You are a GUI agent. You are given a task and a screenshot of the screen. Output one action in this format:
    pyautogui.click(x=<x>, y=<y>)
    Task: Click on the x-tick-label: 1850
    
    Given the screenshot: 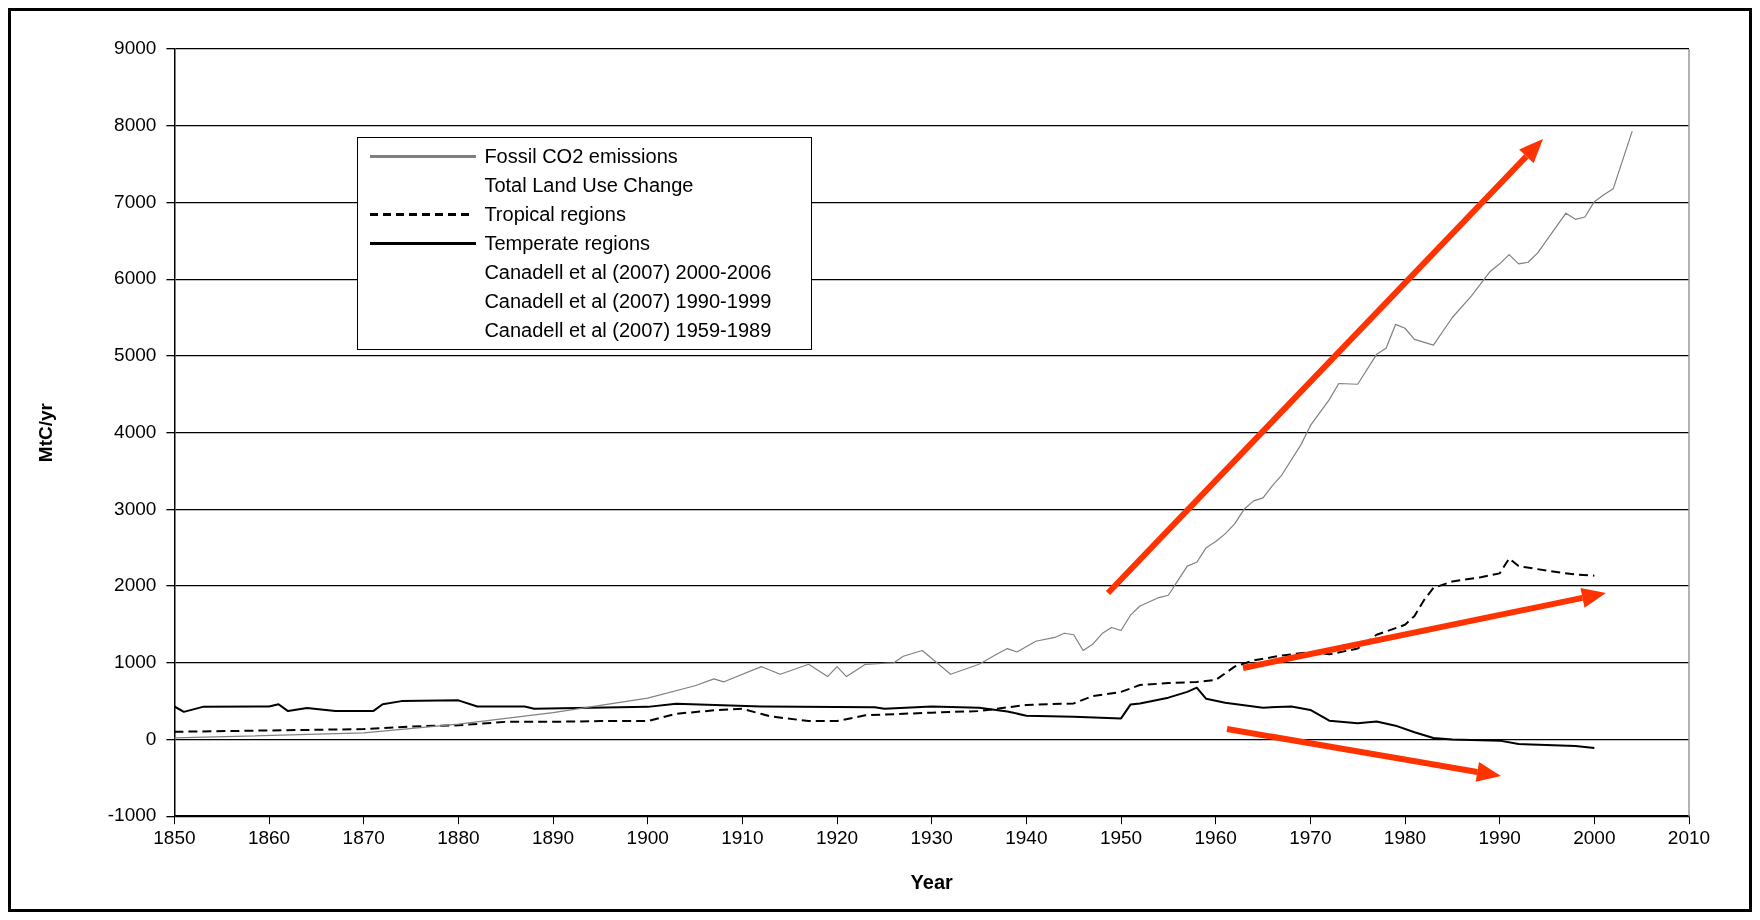 What is the action you would take?
    pyautogui.click(x=174, y=837)
    